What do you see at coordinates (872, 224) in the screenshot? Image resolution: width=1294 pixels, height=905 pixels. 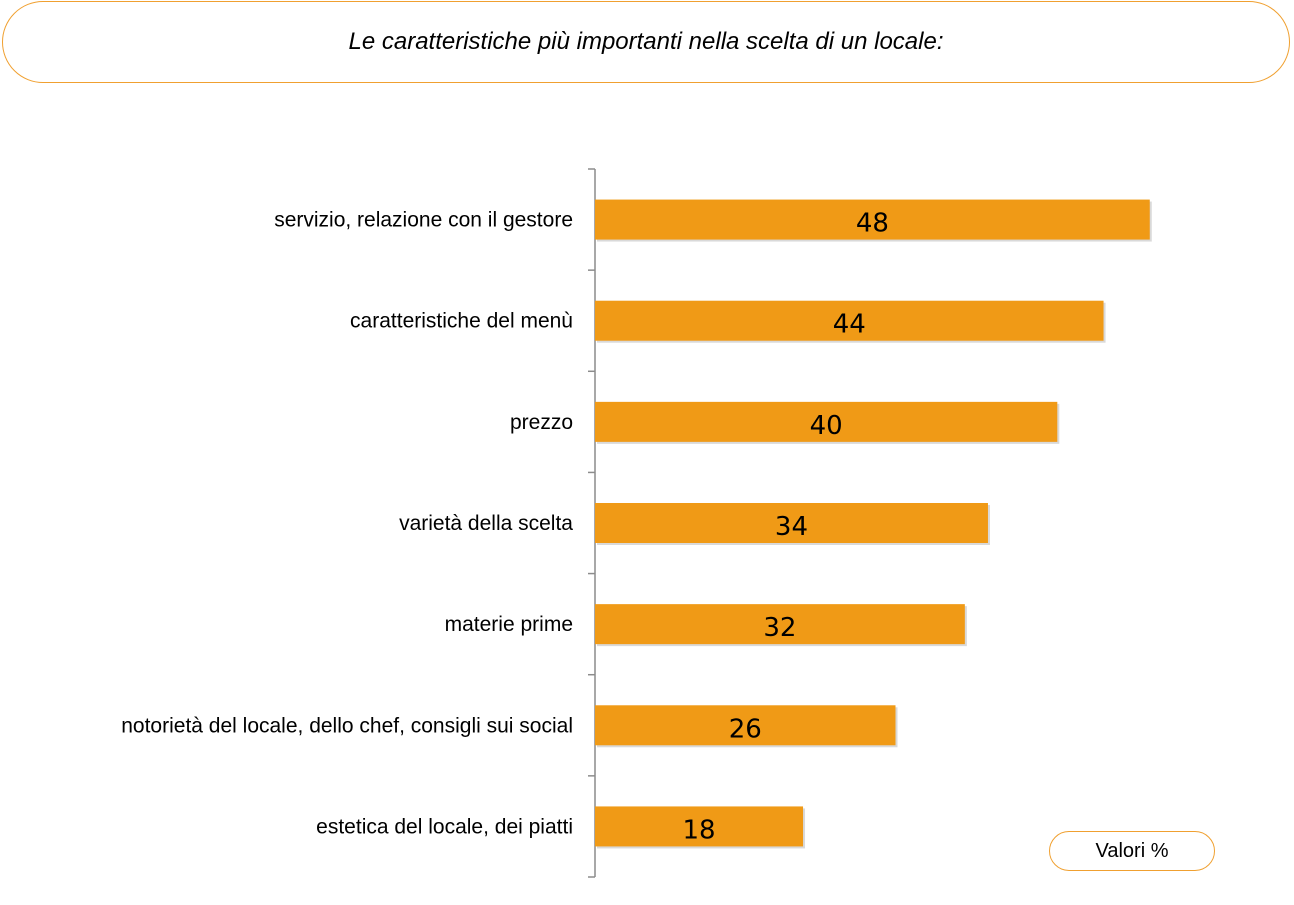 I see `data-label: 48` at bounding box center [872, 224].